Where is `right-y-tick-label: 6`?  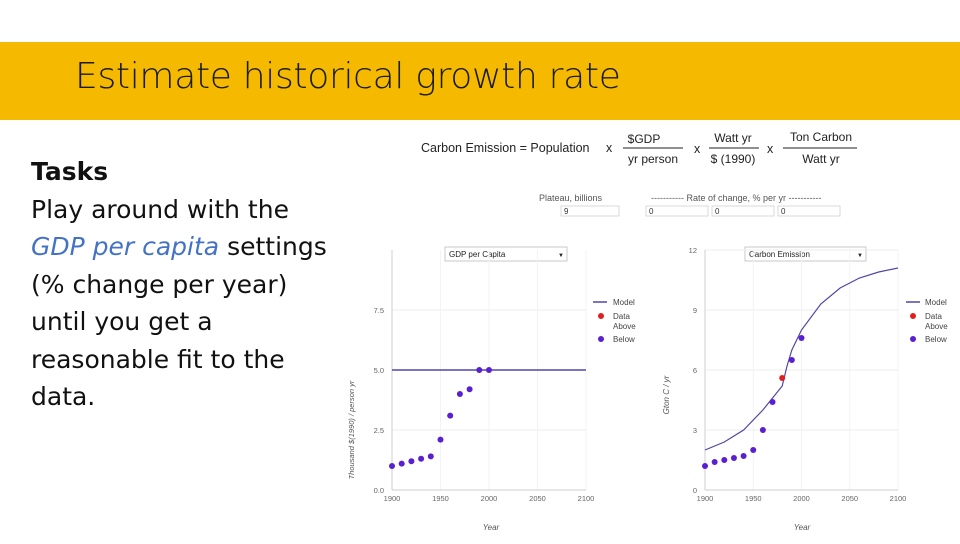 right-y-tick-label: 6 is located at coordinates (695, 370).